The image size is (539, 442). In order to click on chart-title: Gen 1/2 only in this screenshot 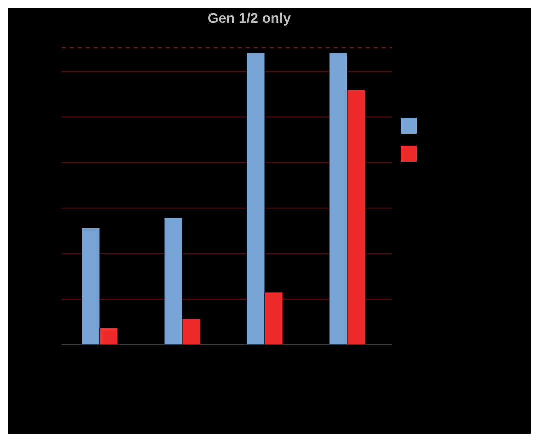, I will do `click(250, 18)`.